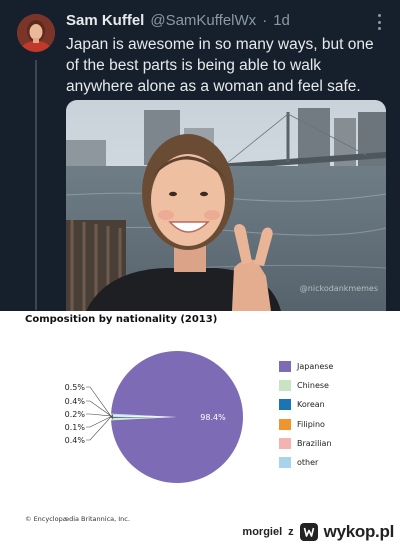  I want to click on legend-item: Japanese, so click(336, 366).